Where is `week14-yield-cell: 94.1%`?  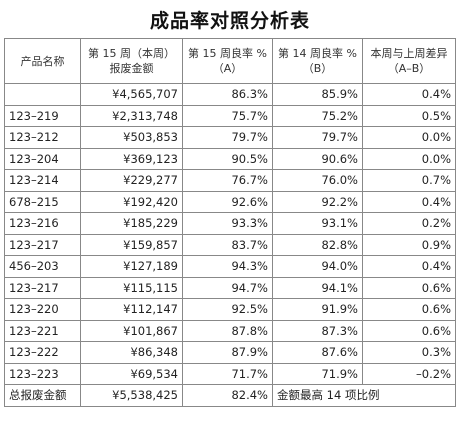
week14-yield-cell: 94.1% is located at coordinates (317, 287).